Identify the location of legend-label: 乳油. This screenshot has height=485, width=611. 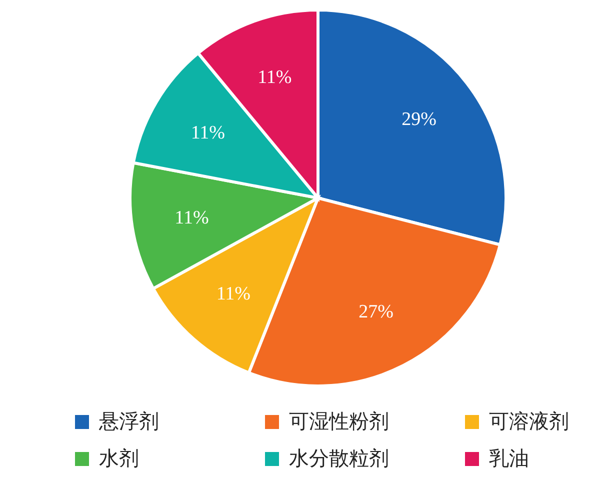
(509, 458).